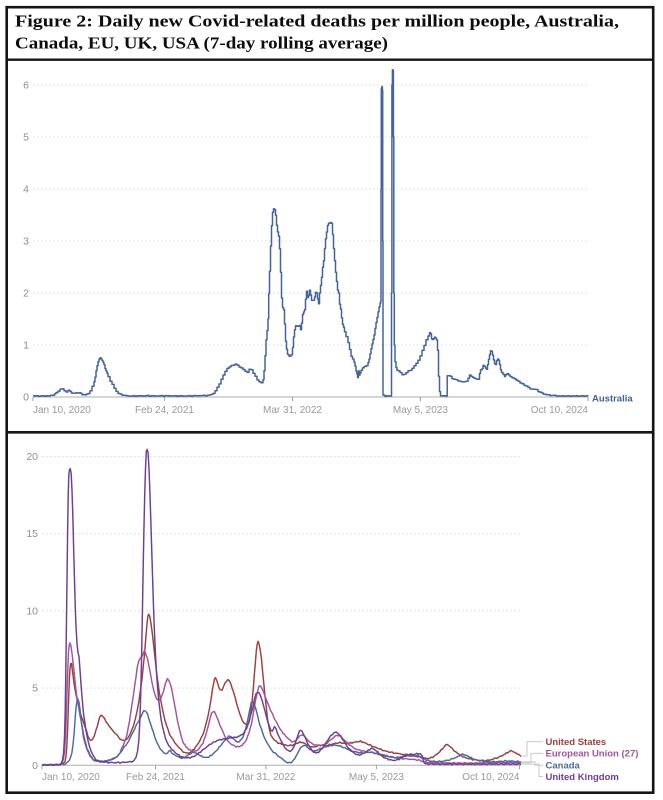 The height and width of the screenshot is (800, 663). Describe the element at coordinates (612, 399) in the screenshot. I see `svg-text: Australia` at that location.